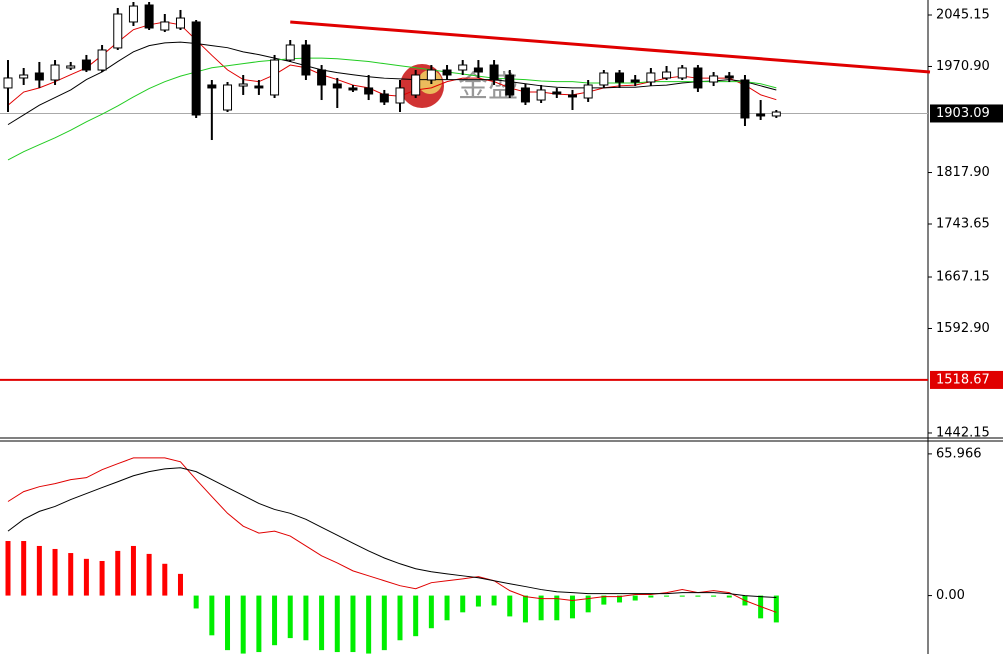 This screenshot has width=1003, height=654. I want to click on y-tick-label: 1817.90, so click(963, 172).